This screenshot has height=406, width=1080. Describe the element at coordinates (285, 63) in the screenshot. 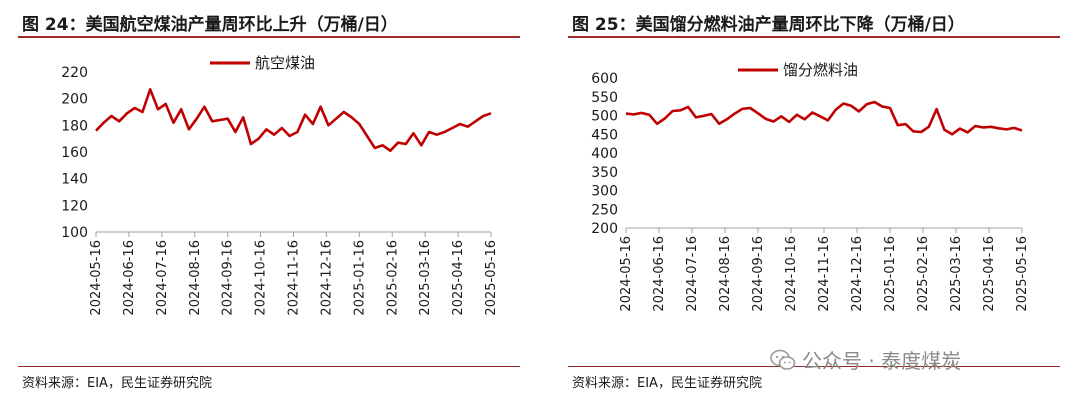

I see `legend-label: 航空煤油` at that location.